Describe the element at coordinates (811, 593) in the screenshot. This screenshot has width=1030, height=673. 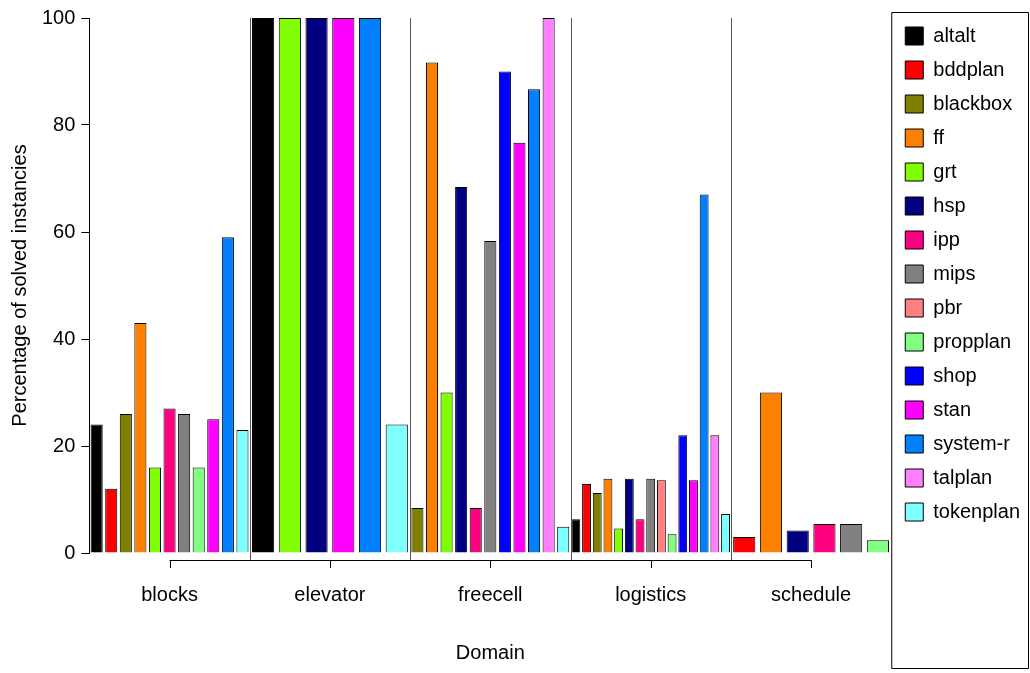
I see `x-tick-label: schedule` at that location.